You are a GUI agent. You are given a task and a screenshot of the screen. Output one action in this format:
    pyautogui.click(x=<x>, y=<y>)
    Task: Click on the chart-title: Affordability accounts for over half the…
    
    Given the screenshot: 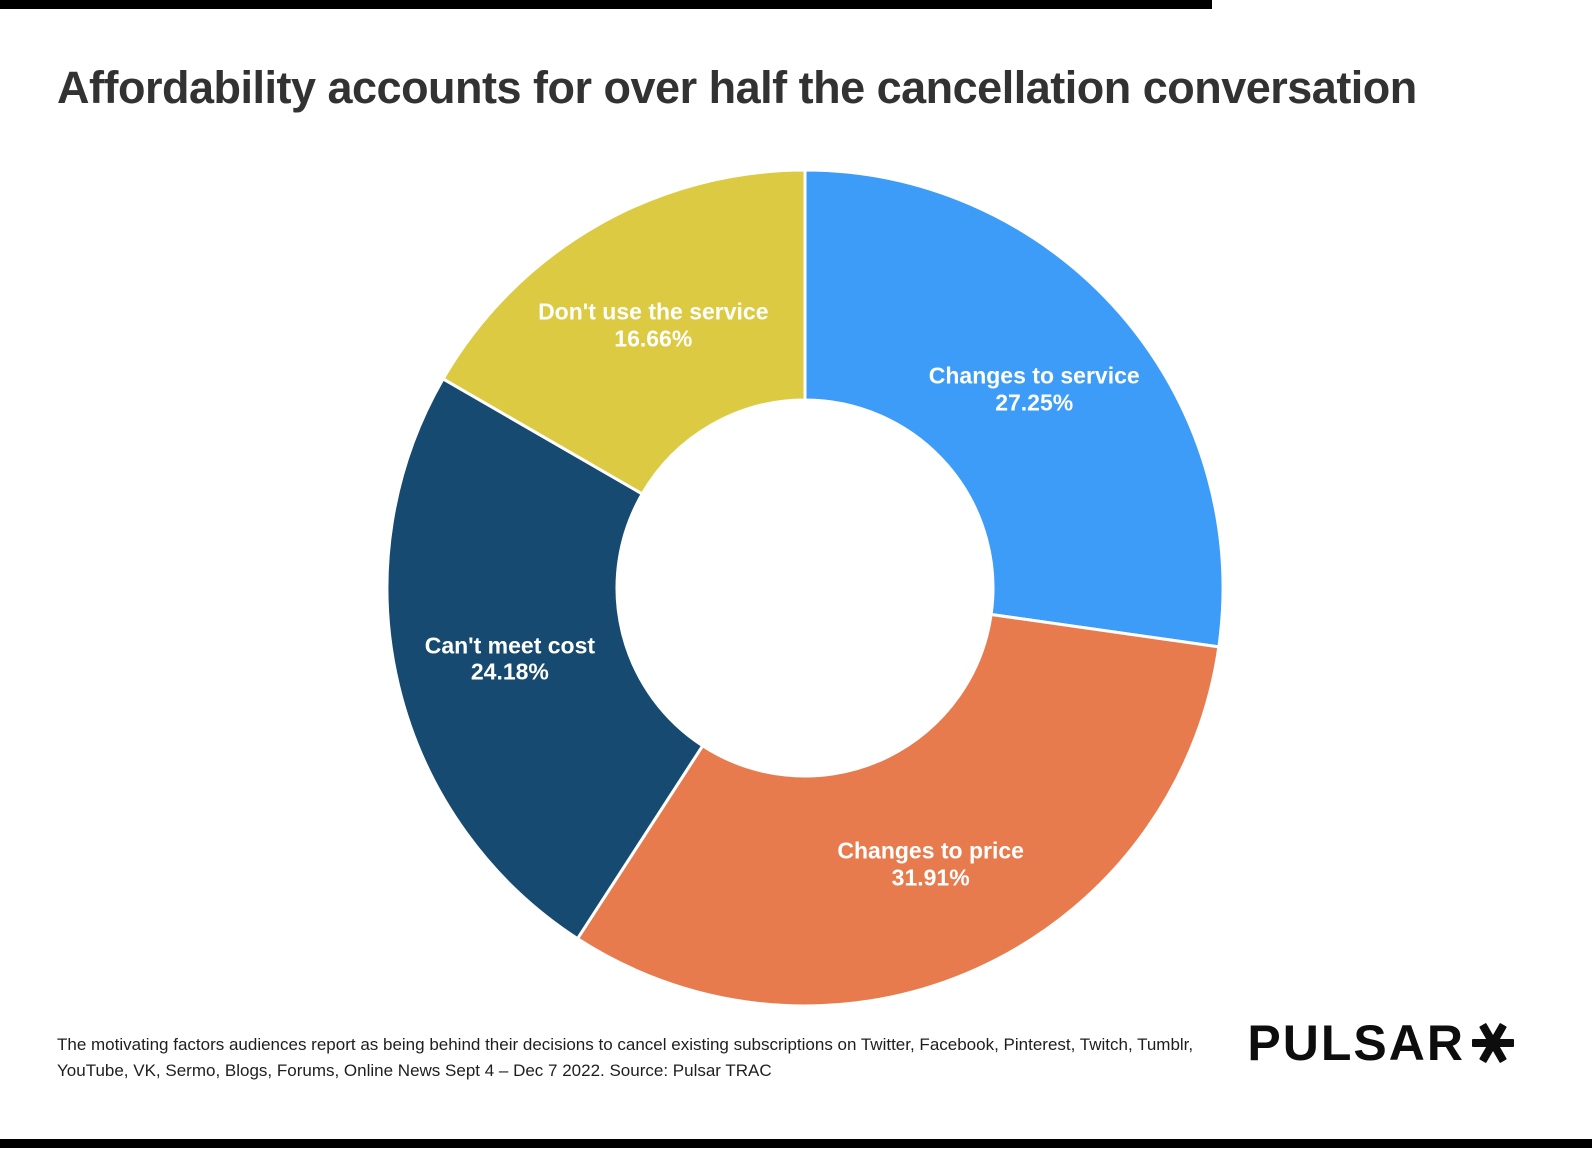 What is the action you would take?
    pyautogui.click(x=737, y=87)
    